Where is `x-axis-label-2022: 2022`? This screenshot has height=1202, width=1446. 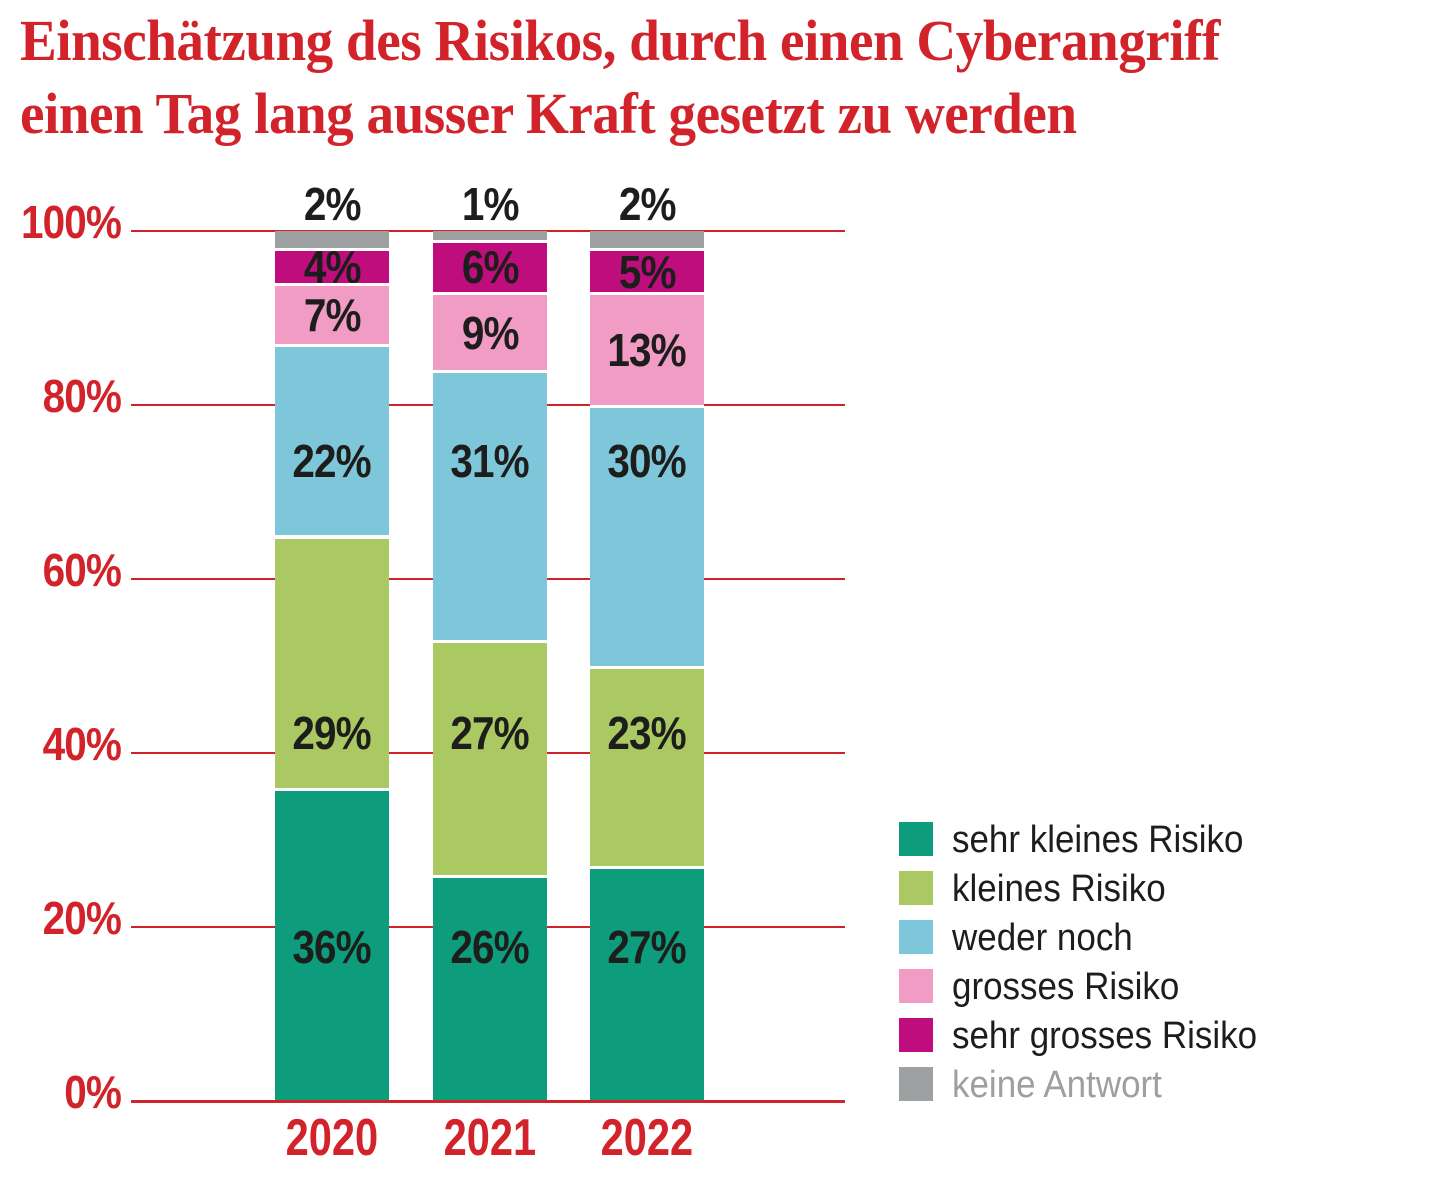
x-axis-label-2022: 2022 is located at coordinates (647, 1138).